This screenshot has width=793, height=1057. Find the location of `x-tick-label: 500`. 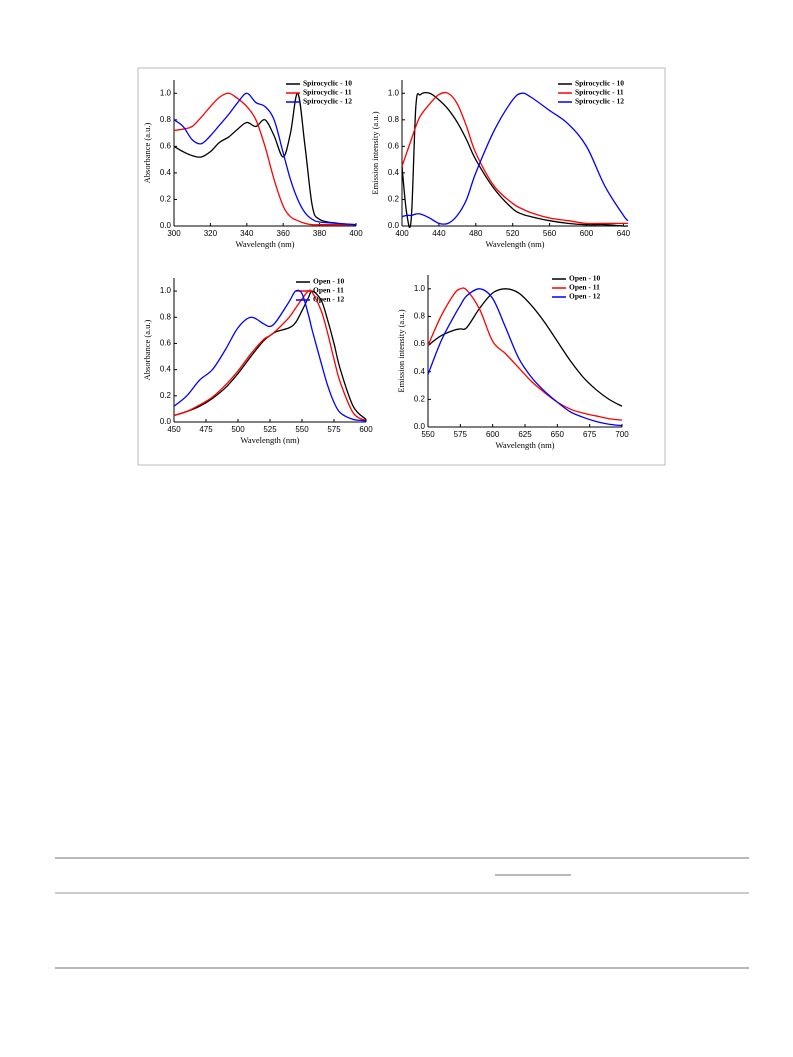

x-tick-label: 500 is located at coordinates (238, 429).